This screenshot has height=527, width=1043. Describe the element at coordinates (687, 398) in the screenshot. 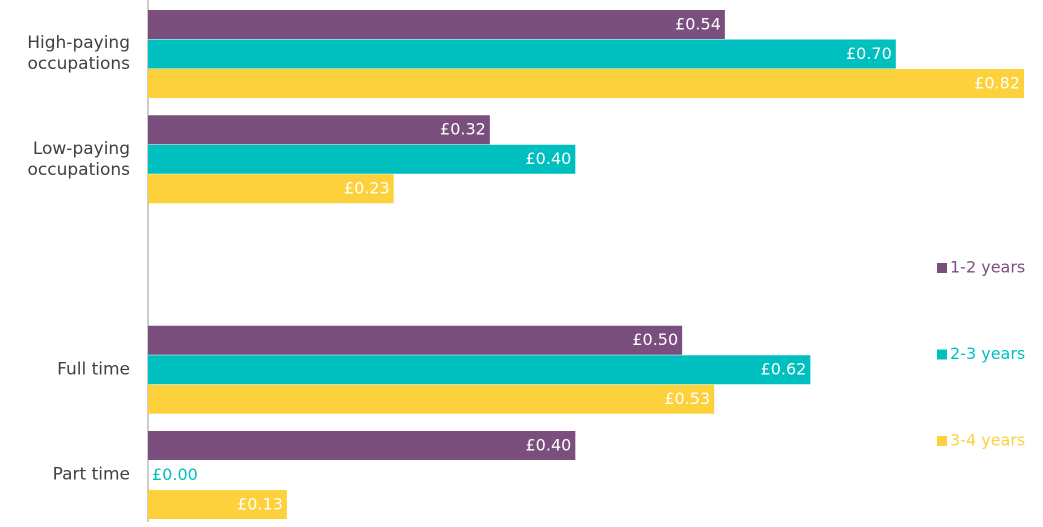

I see `value-label: £0.53` at that location.